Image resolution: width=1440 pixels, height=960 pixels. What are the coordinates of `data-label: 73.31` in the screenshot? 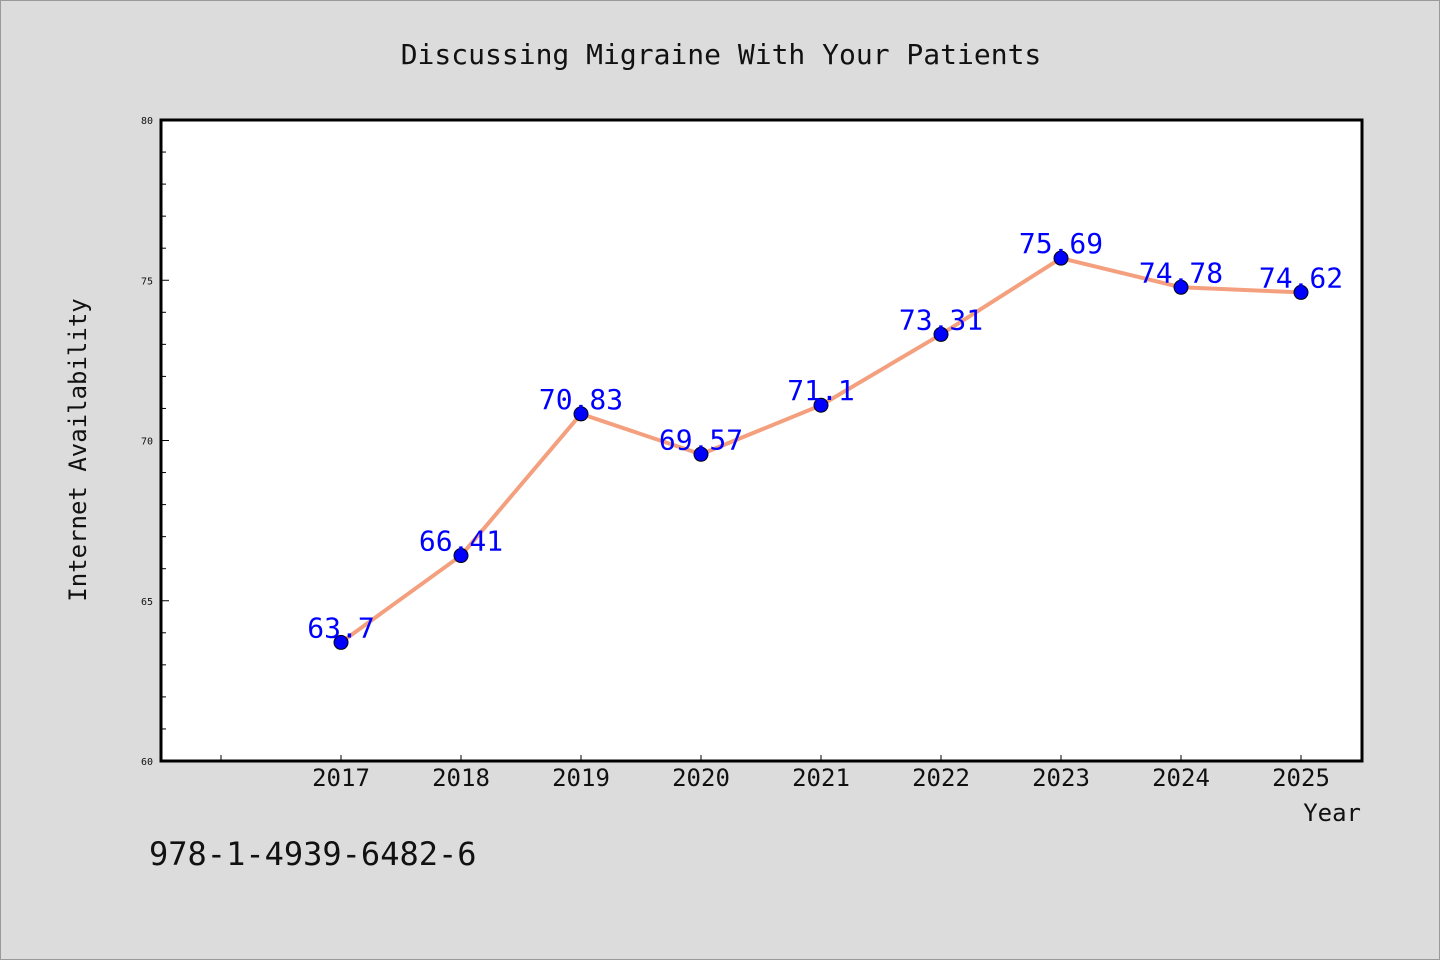 It's located at (941, 319).